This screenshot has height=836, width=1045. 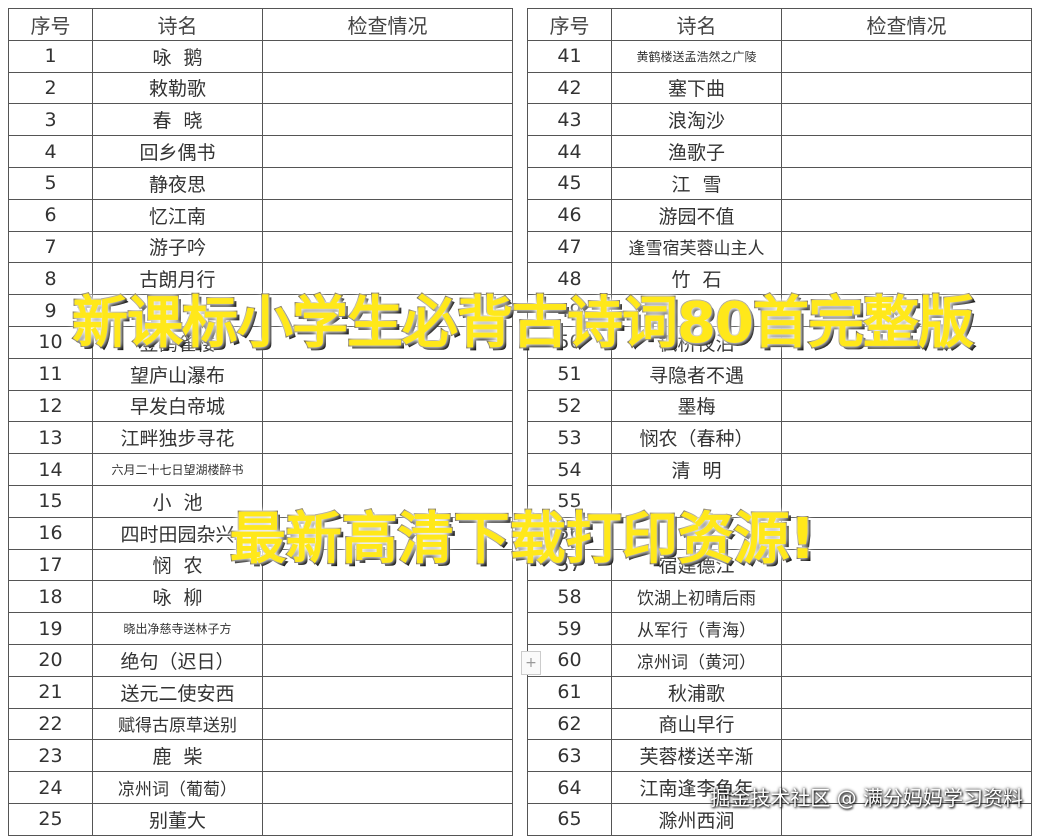 I want to click on row: 18 咏 柳, so click(x=260, y=597).